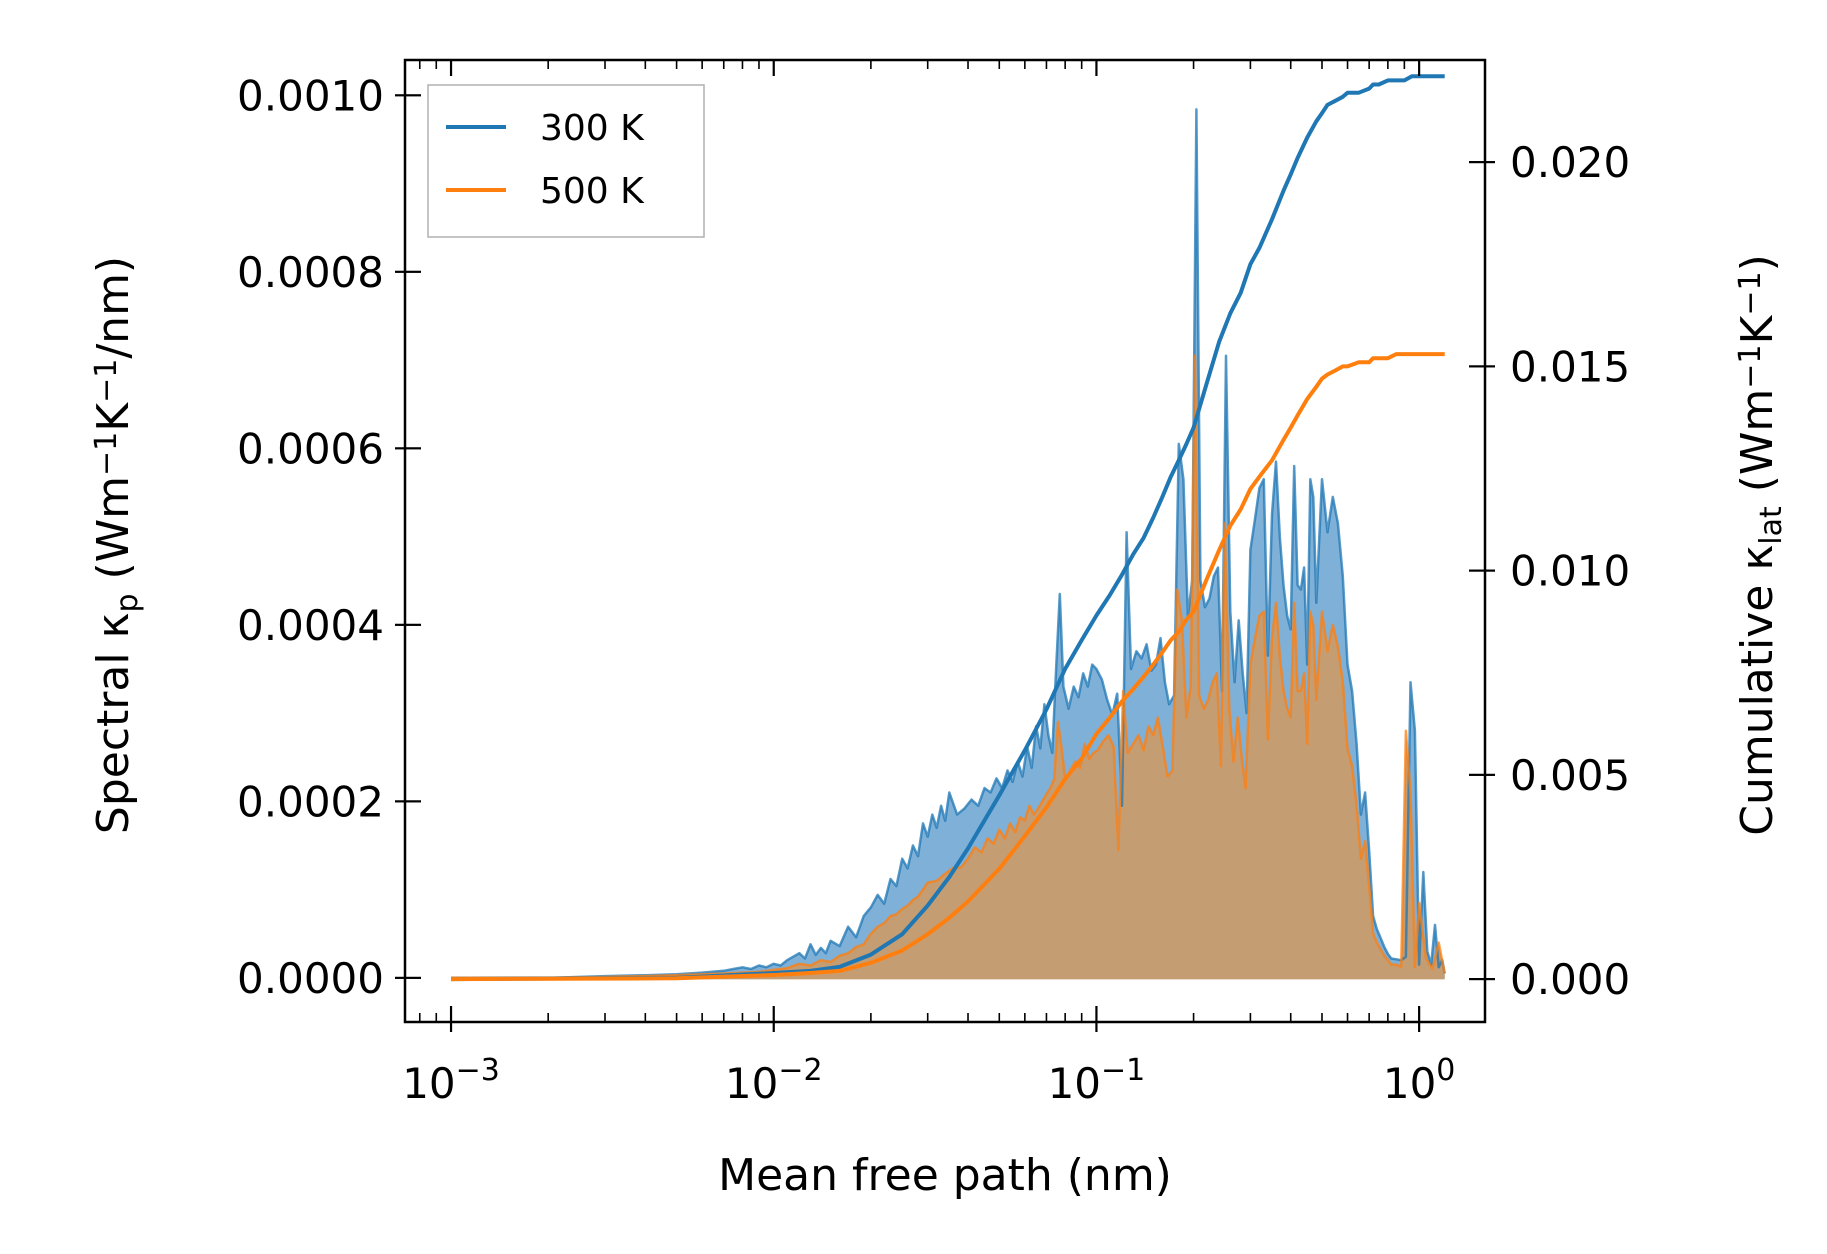 The image size is (1827, 1254). What do you see at coordinates (1570, 366) in the screenshot?
I see `y-right-tick-label: 0.015` at bounding box center [1570, 366].